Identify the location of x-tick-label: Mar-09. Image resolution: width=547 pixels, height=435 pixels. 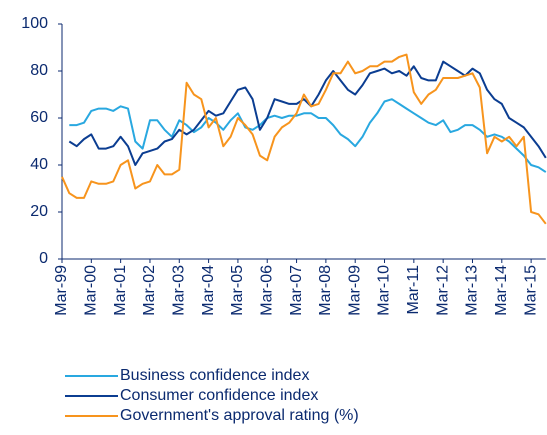
(354, 290).